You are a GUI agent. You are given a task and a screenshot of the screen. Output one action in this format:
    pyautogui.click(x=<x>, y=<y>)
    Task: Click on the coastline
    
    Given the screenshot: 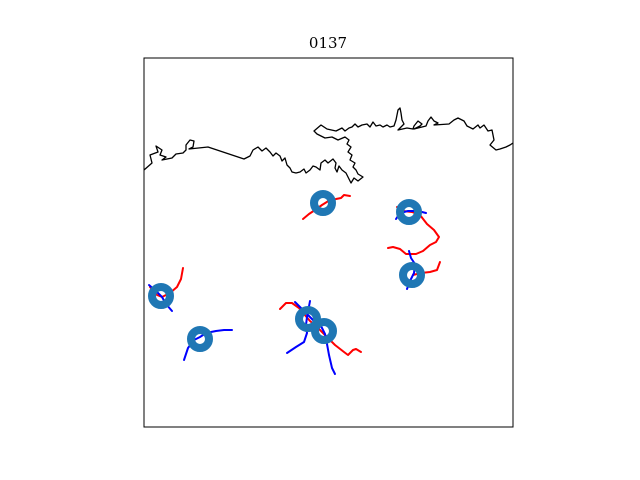 What is the action you would take?
    pyautogui.click(x=328, y=145)
    